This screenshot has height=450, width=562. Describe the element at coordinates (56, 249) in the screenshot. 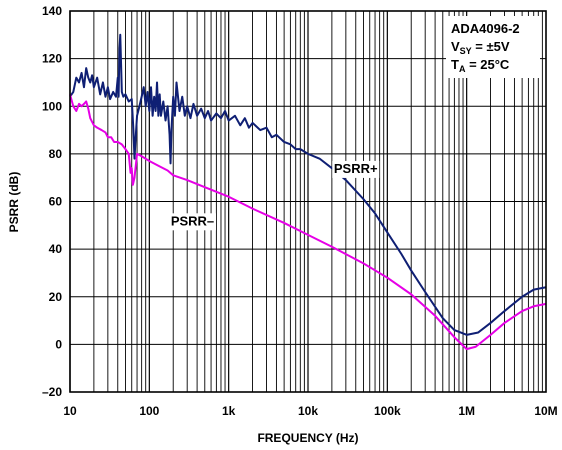

I see `y-tick-label: 40` at that location.